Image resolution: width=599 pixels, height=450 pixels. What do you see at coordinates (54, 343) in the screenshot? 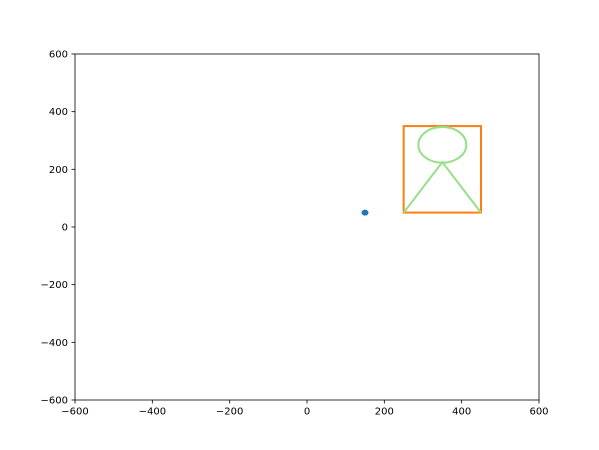
I see `y-tick-label: −400` at bounding box center [54, 343].